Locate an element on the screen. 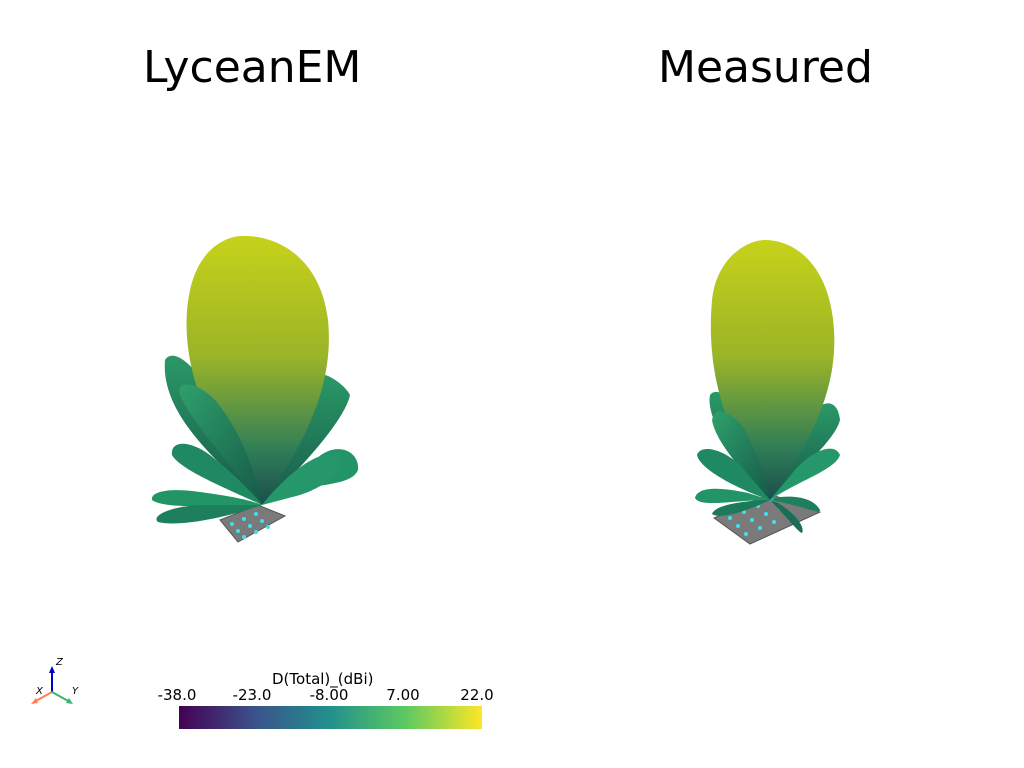  y-axis-label: Y is located at coordinates (75, 691).